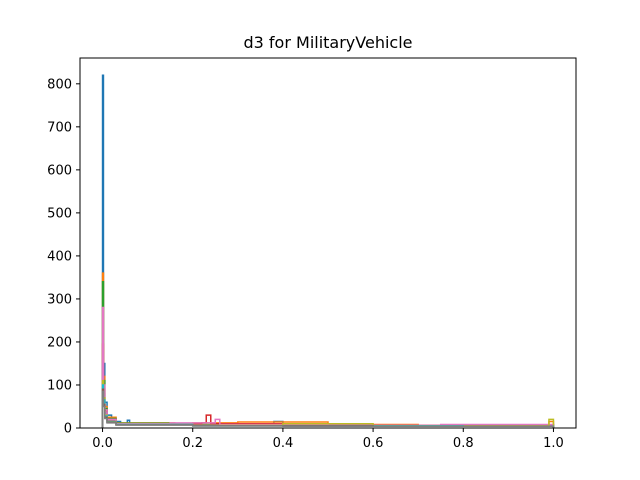 This screenshot has width=640, height=480. Describe the element at coordinates (283, 443) in the screenshot. I see `x-tick-label: 0.4` at that location.